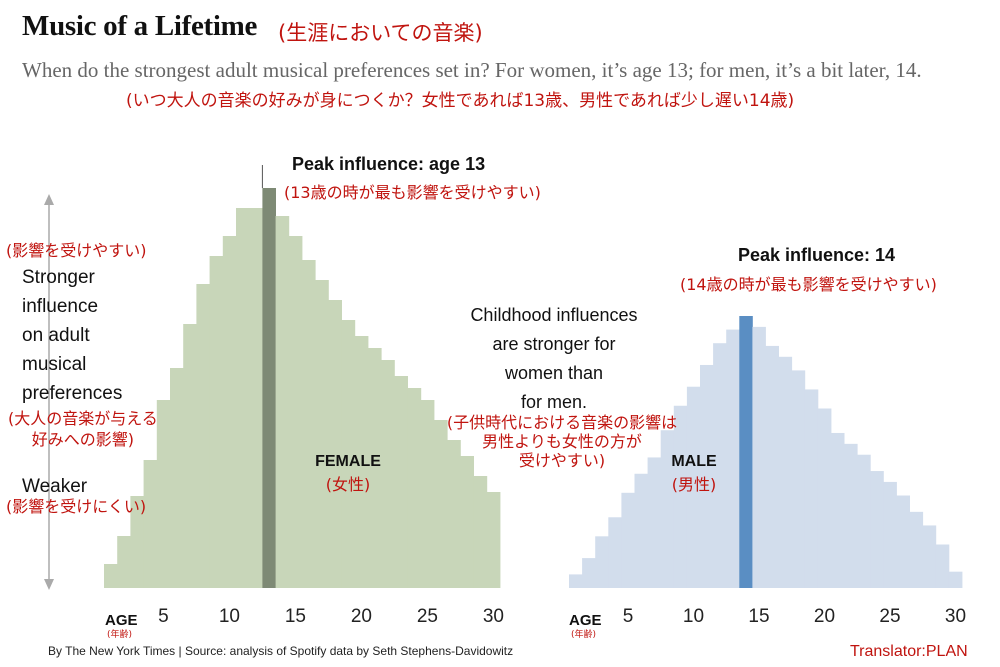 The image size is (1000, 667). What do you see at coordinates (562, 441) in the screenshot?
I see `translation-line: 男性よりも女性の方が` at bounding box center [562, 441].